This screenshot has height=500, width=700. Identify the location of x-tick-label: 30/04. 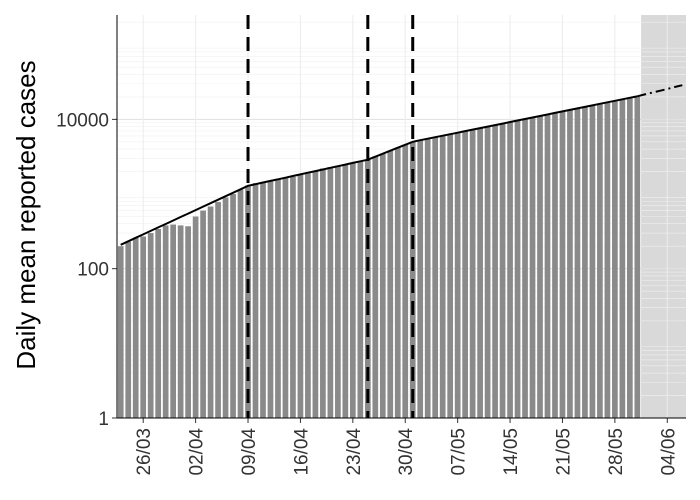
(406, 452).